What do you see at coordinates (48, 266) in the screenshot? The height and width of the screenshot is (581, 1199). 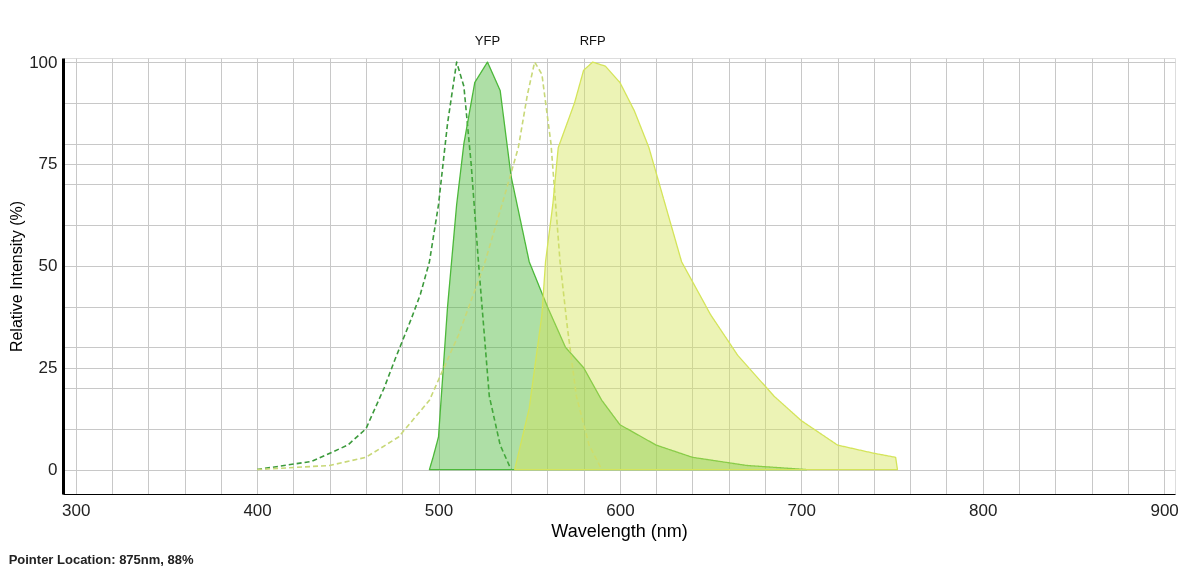 I see `y-tick-label: 50` at bounding box center [48, 266].